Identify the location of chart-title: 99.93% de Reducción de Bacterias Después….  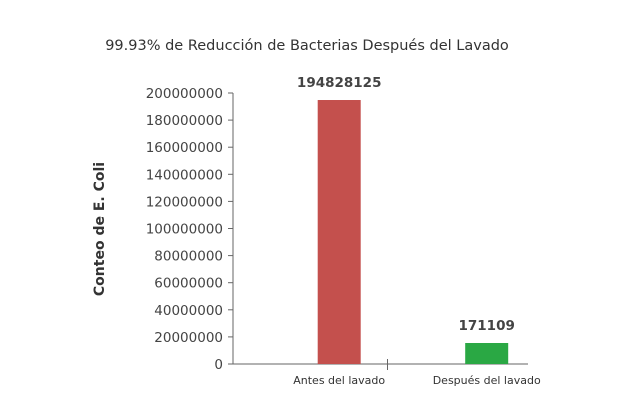
(307, 46).